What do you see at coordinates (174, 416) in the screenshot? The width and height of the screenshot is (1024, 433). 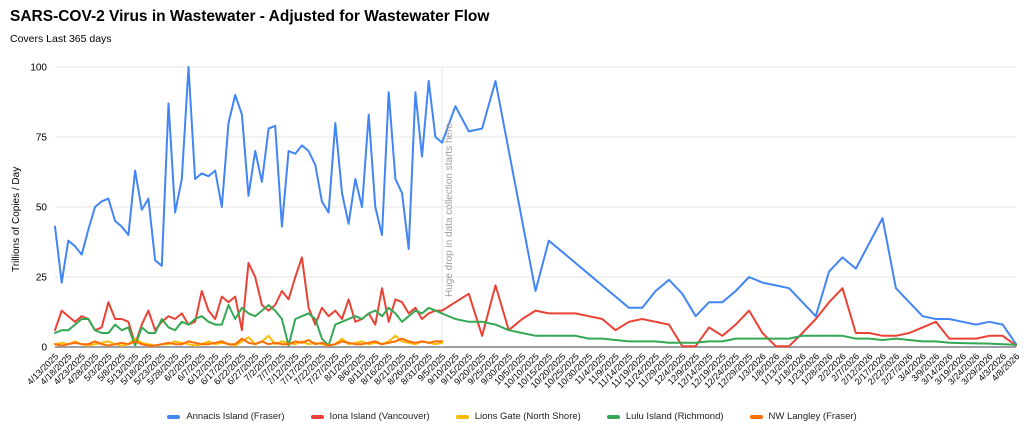 I see `annacis-island-legend-marker-icon` at bounding box center [174, 416].